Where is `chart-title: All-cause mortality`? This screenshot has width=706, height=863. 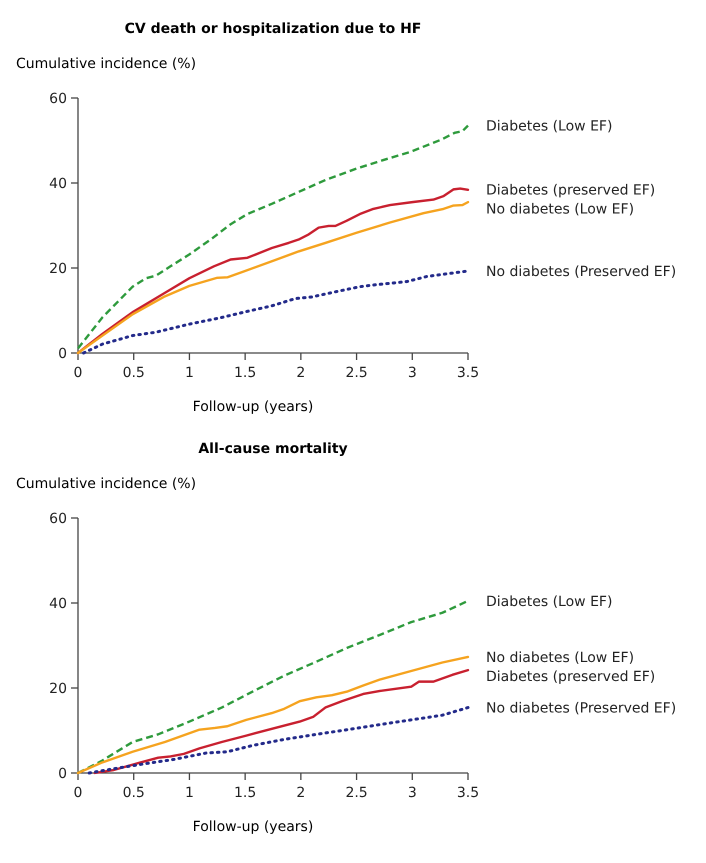
chart-title: All-cause mortality is located at coordinates (273, 449).